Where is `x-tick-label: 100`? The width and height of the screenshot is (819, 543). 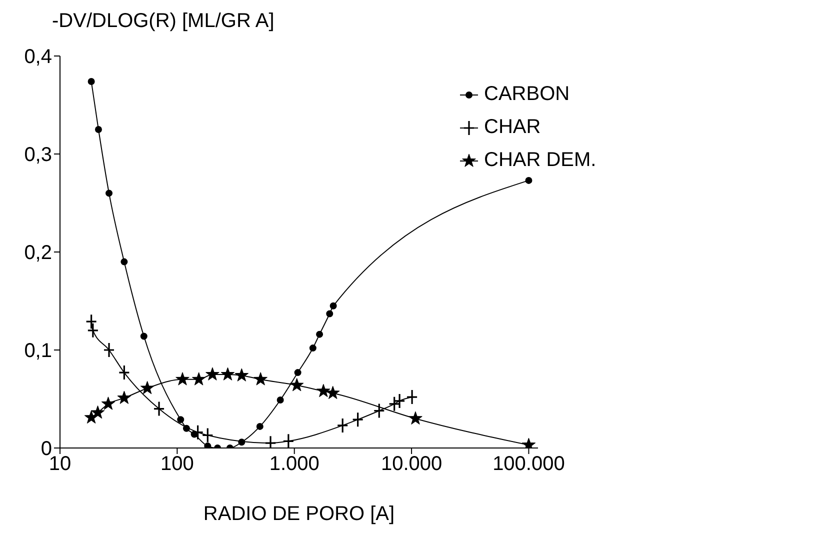
x-tick-label: 100 is located at coordinates (177, 464).